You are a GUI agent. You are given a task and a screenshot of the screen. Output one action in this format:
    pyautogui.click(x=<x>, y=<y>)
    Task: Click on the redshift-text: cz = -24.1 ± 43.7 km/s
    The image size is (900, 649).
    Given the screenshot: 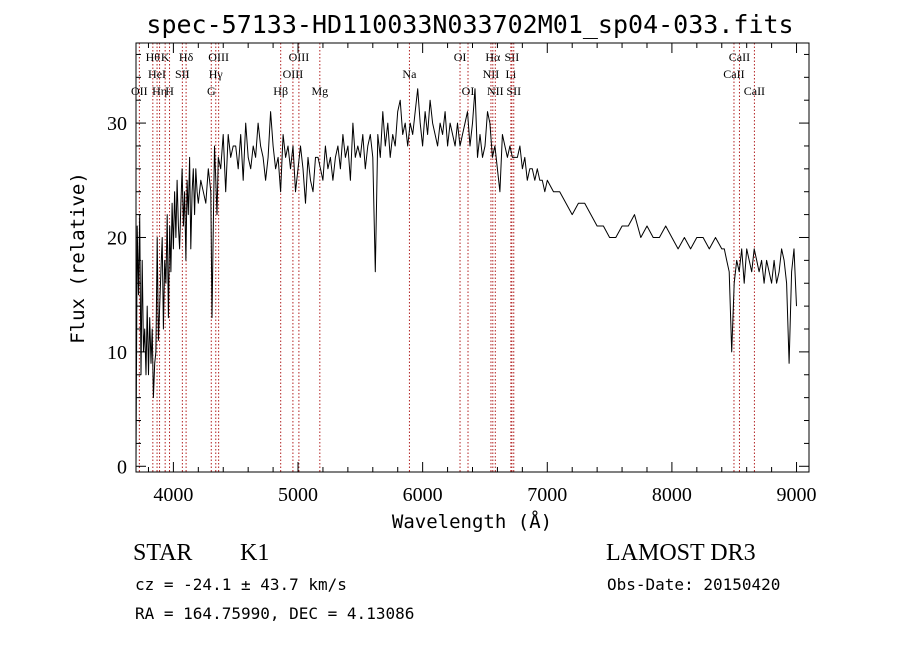 What is the action you would take?
    pyautogui.click(x=241, y=584)
    